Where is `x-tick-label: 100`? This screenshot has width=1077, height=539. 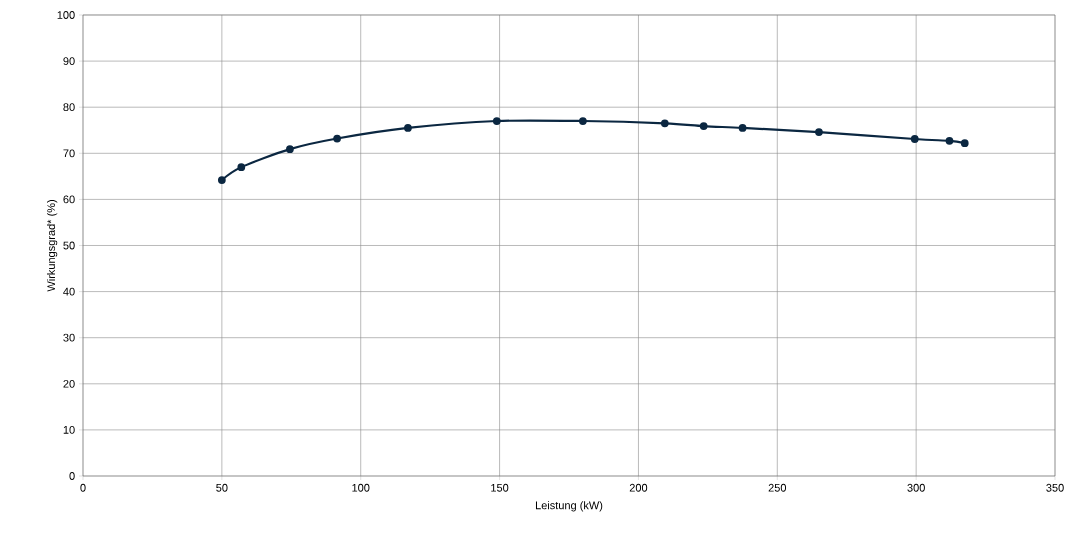
x-tick-label: 100 is located at coordinates (361, 487).